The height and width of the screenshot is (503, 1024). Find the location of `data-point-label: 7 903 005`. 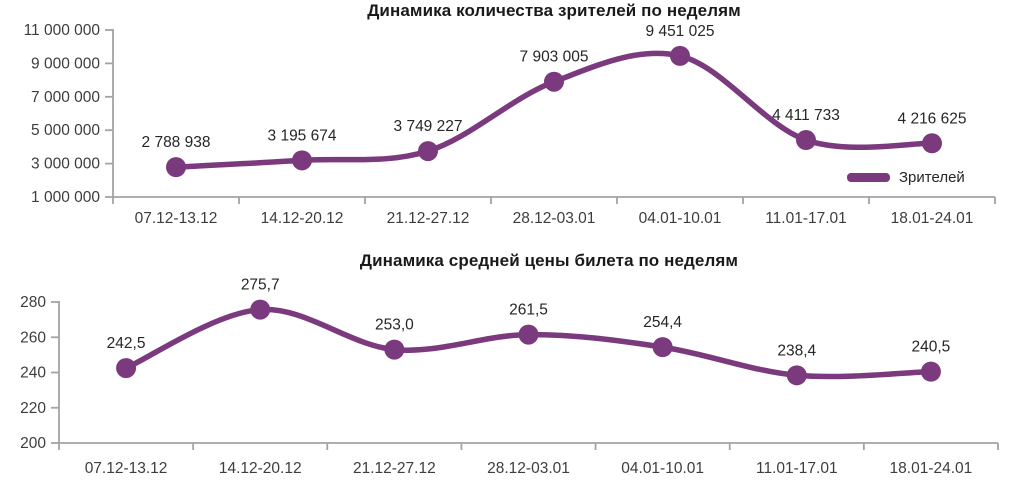

data-point-label: 7 903 005 is located at coordinates (554, 57).